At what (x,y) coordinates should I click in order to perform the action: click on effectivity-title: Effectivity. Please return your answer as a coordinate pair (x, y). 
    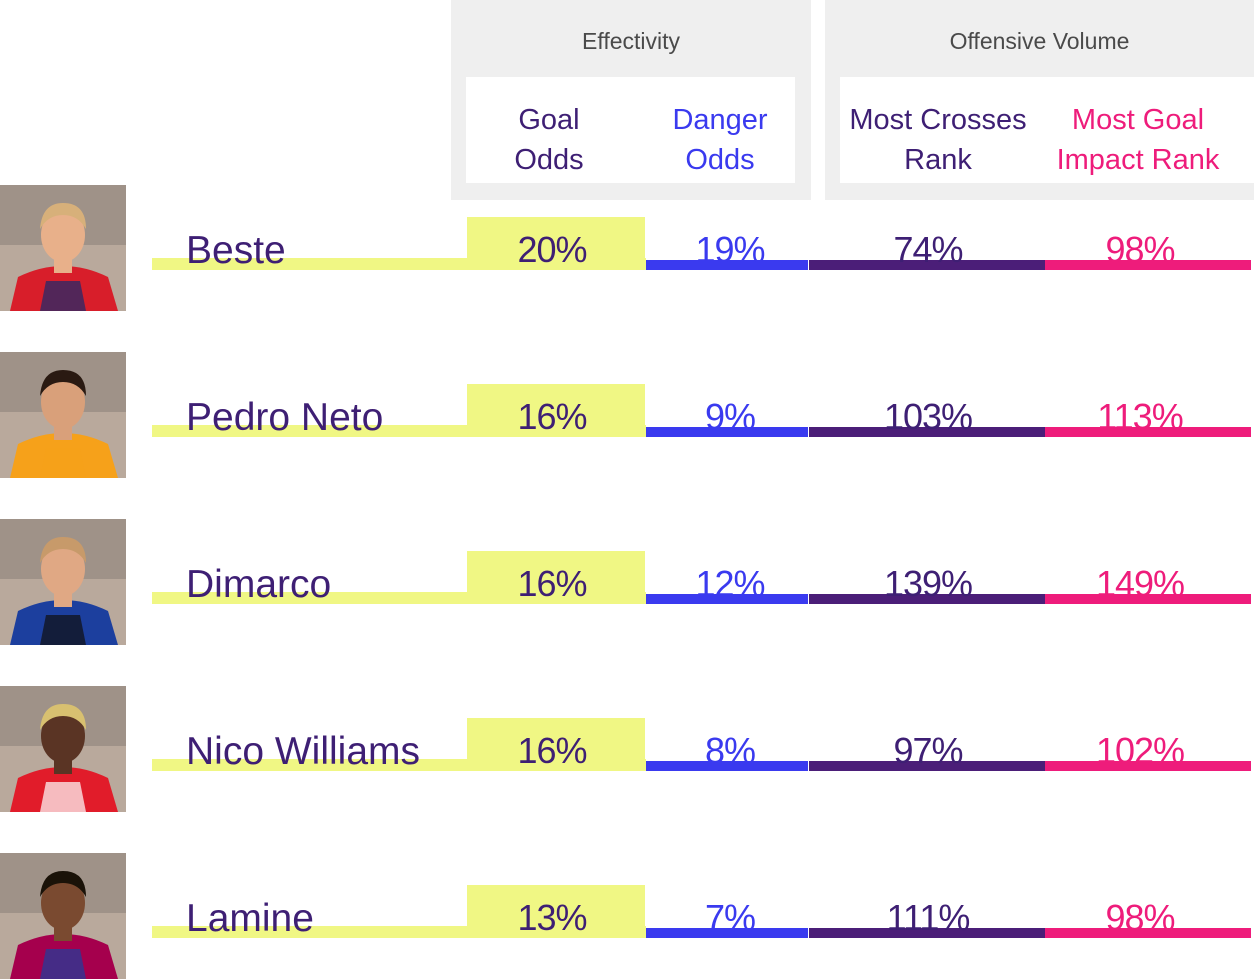
    Looking at the image, I should click on (631, 41).